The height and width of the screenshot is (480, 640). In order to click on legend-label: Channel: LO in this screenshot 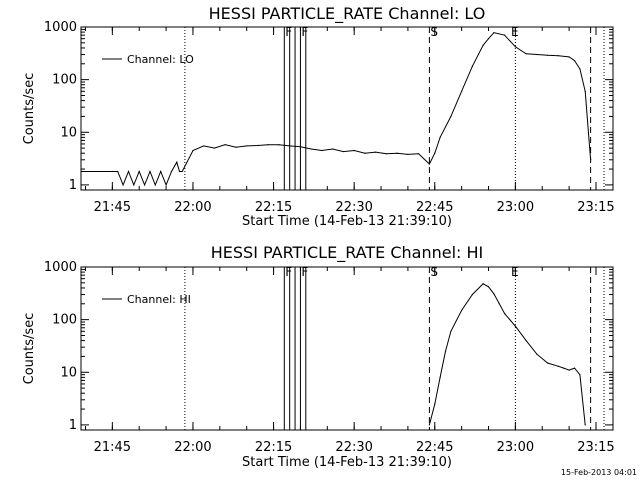, I will do `click(160, 59)`.